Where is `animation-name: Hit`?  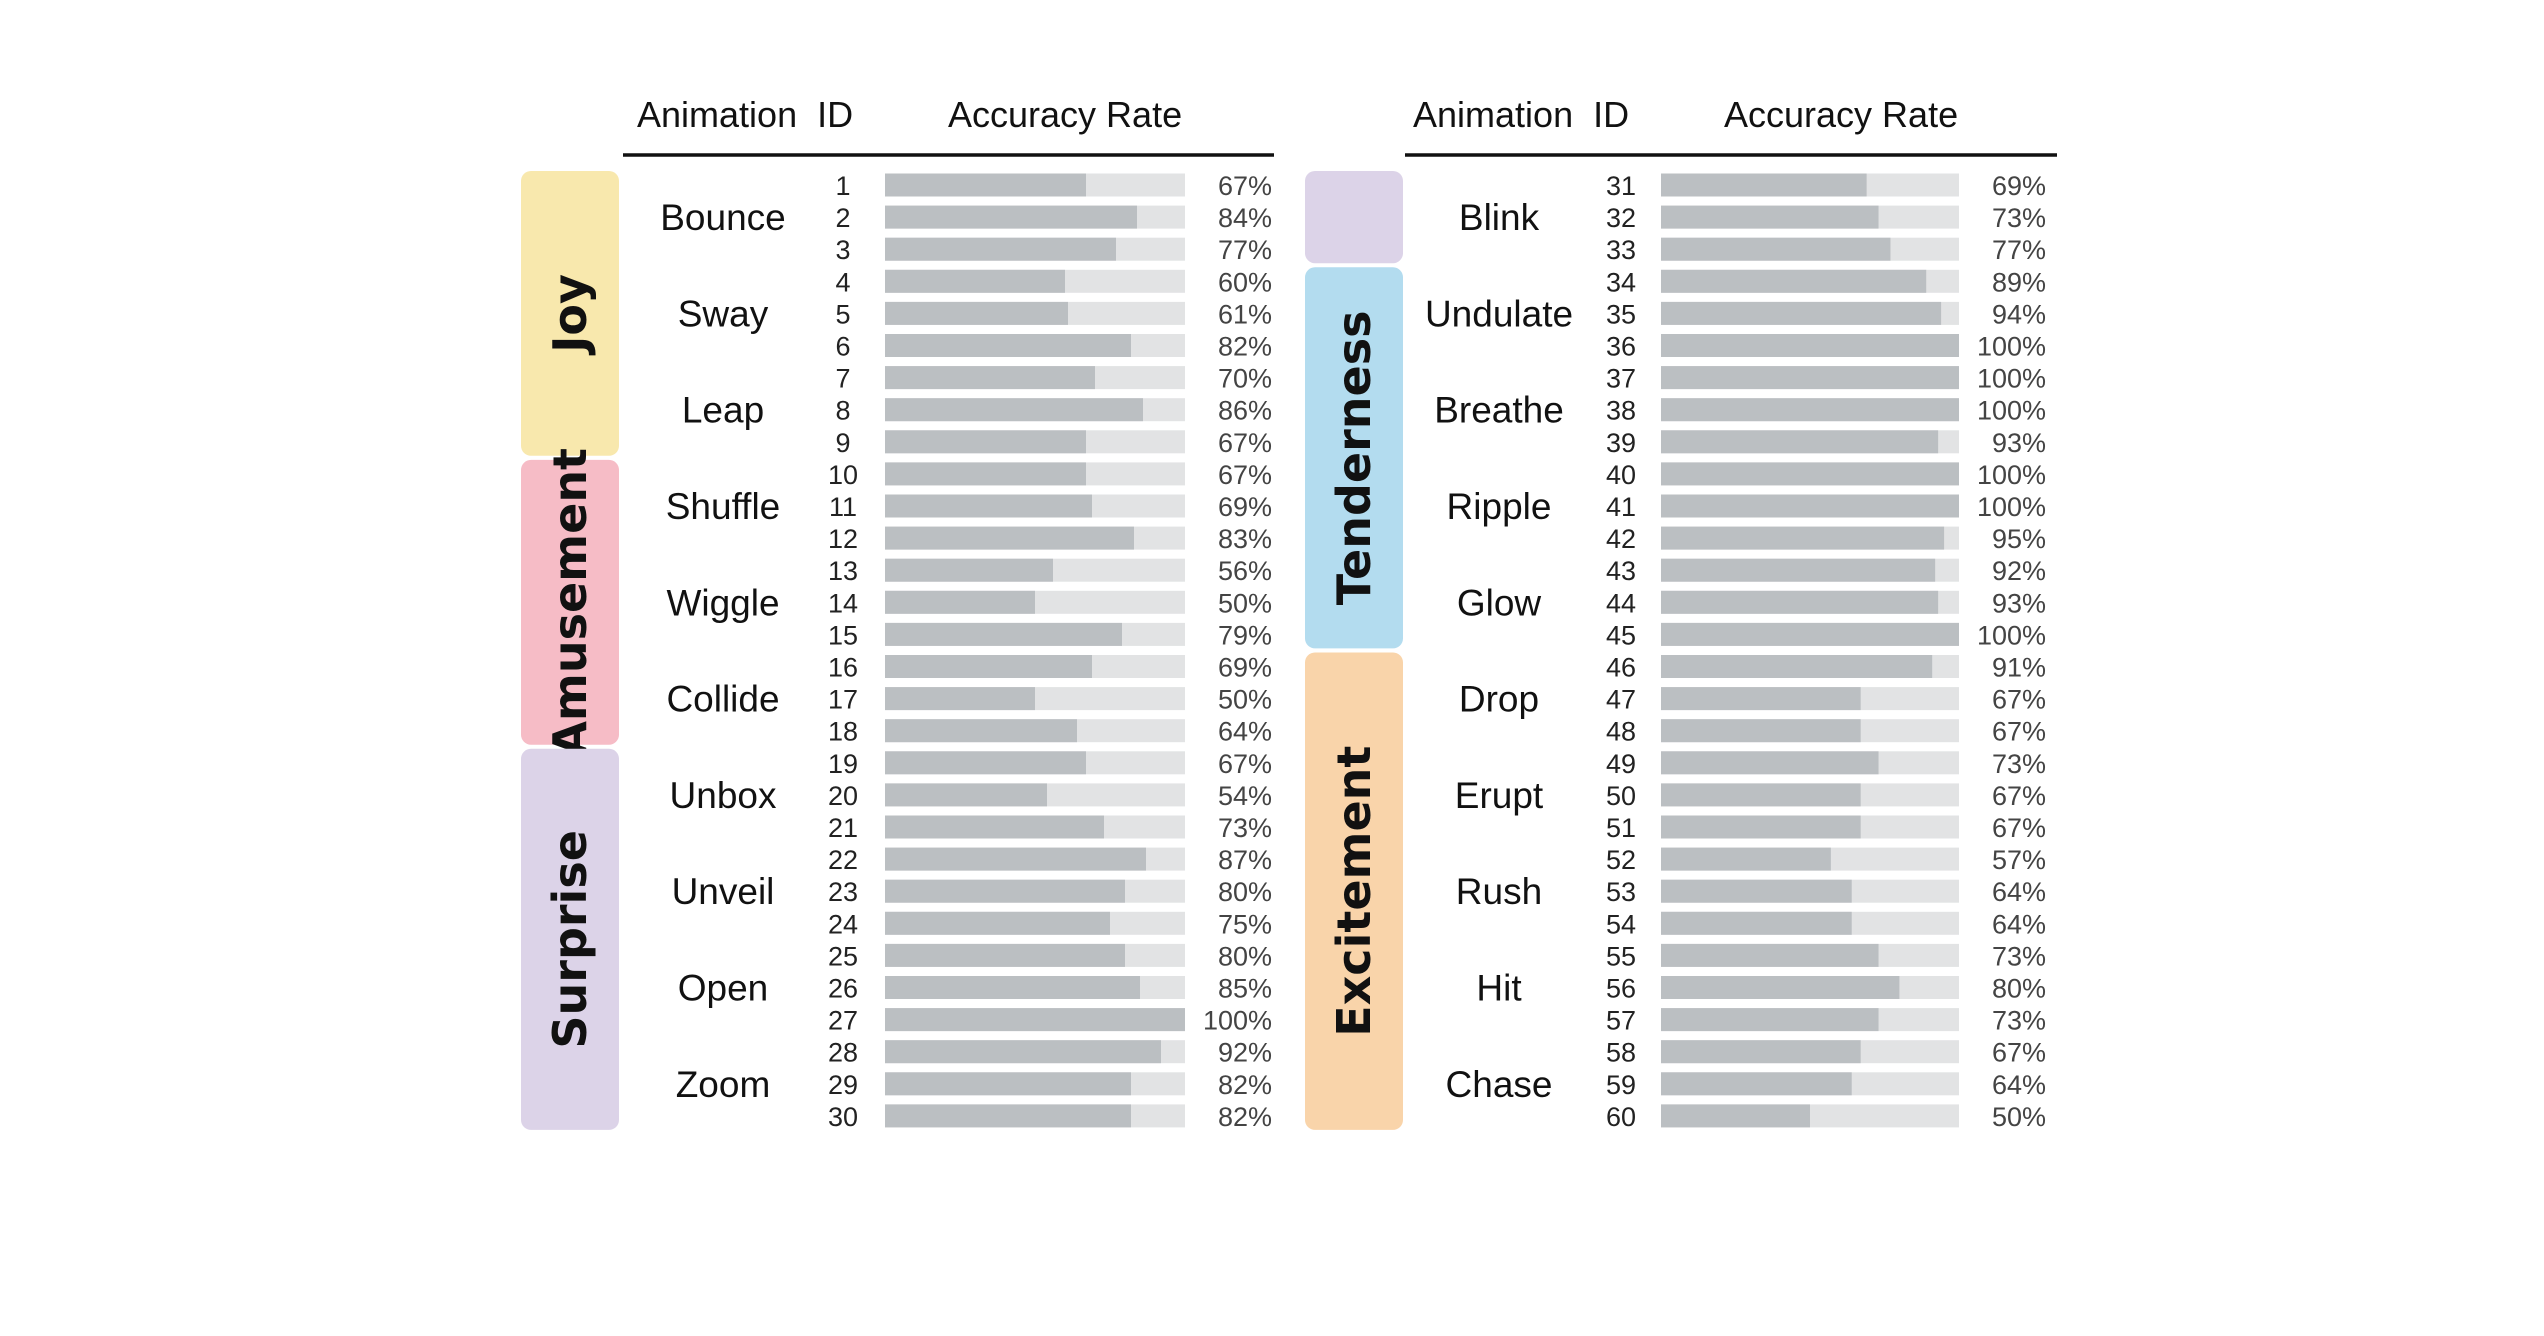 animation-name: Hit is located at coordinates (1499, 988).